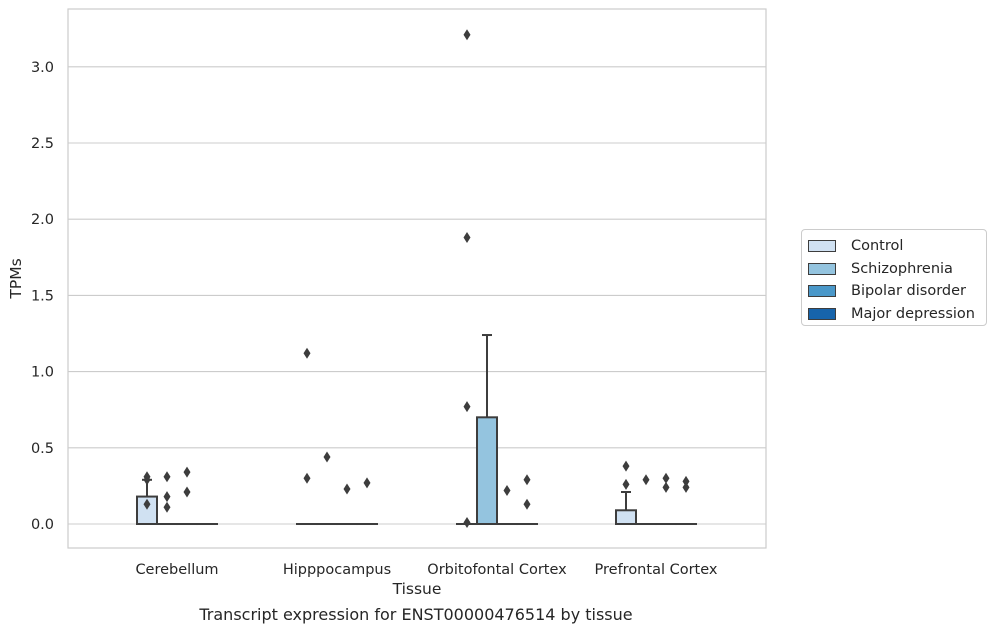 Image resolution: width=997 pixels, height=634 pixels. Describe the element at coordinates (42, 144) in the screenshot. I see `y-tick-label: 2.5` at that location.